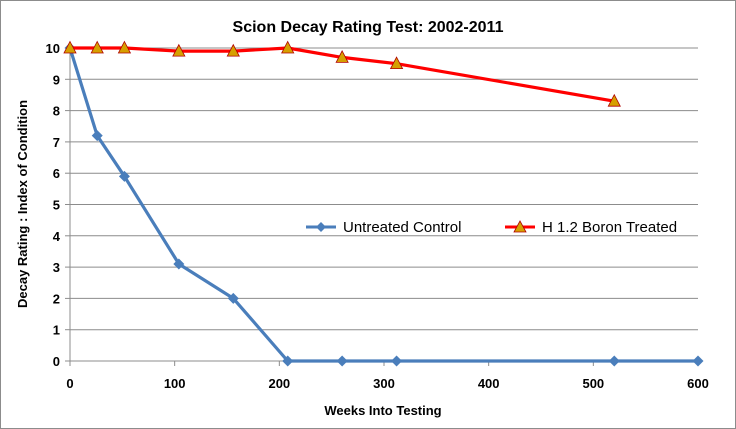  Describe the element at coordinates (22, 204) in the screenshot. I see `y-axis-title: Decay Rating : Index of Condition` at that location.